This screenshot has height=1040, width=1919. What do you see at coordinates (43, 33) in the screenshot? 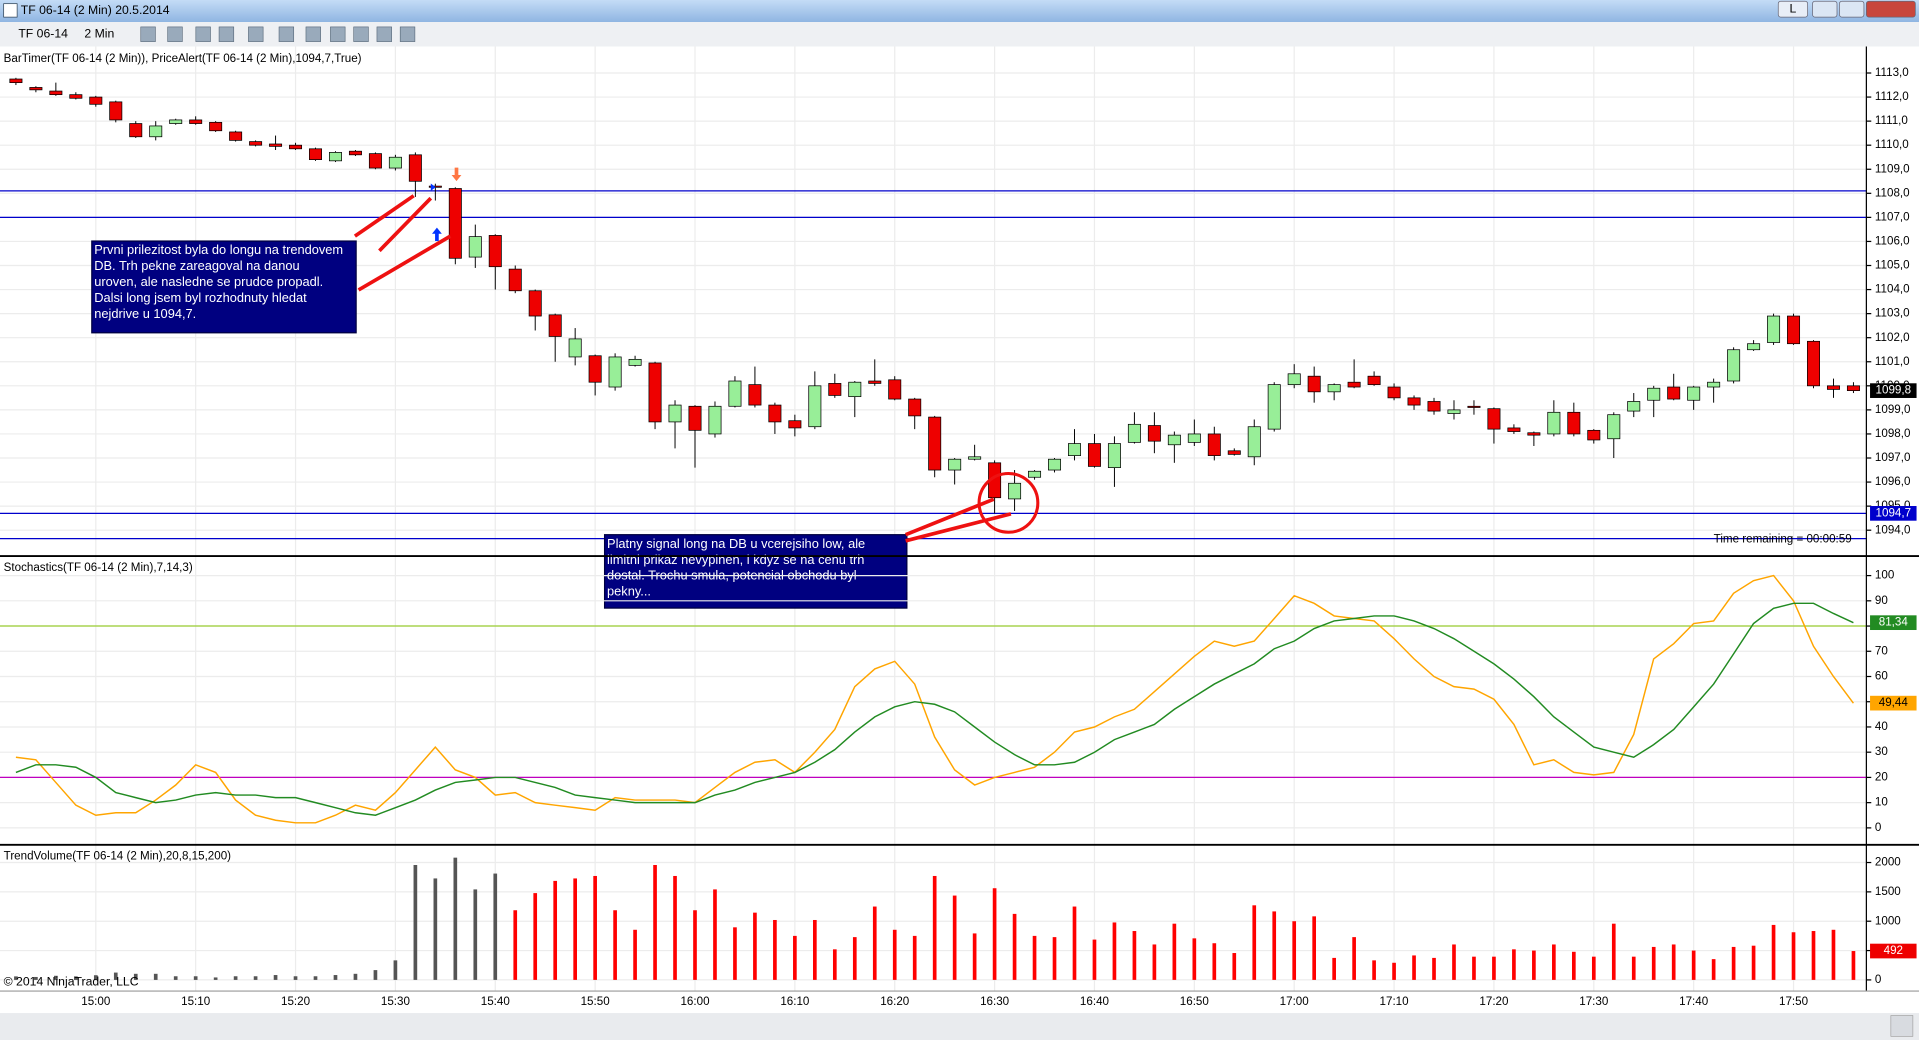
I see `instrument-selector: TF 06-14` at bounding box center [43, 33].